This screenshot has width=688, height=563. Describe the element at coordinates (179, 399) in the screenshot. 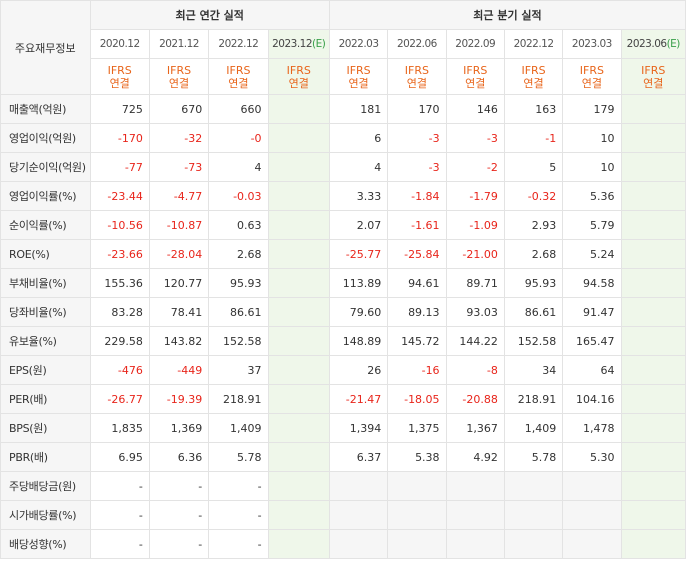

I see `table-cell: -19.39` at that location.